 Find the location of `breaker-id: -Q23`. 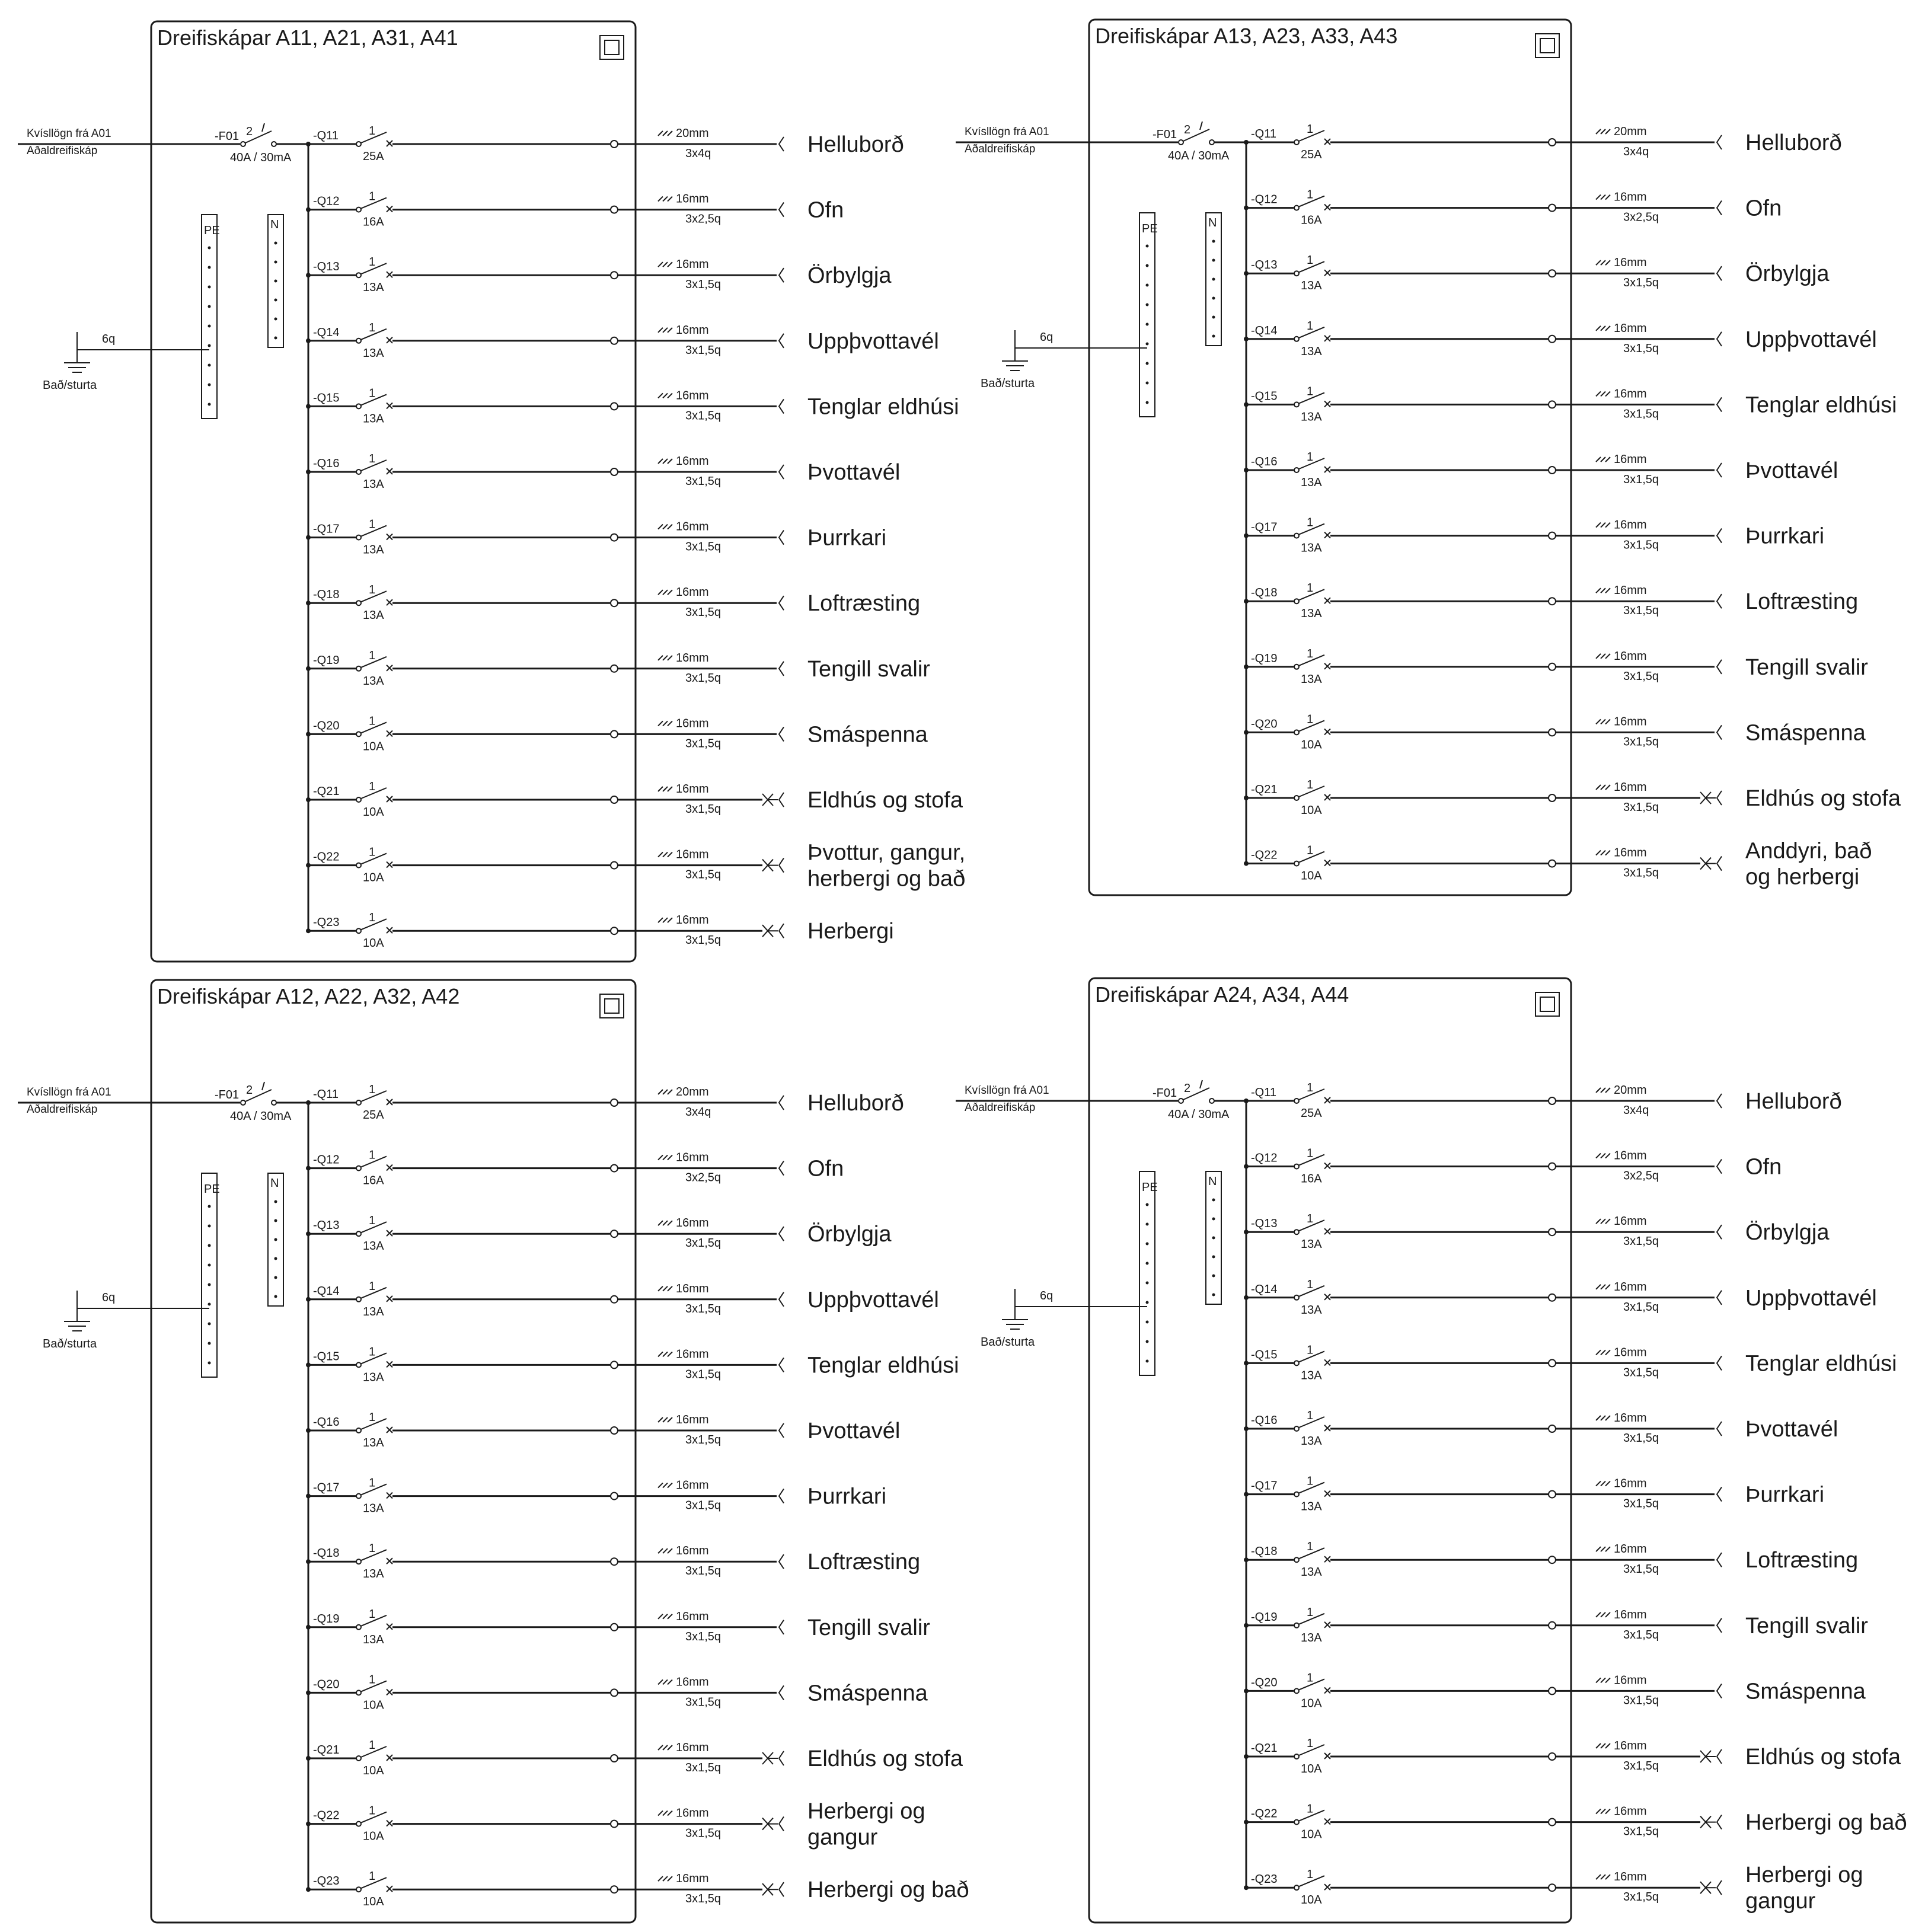

breaker-id: -Q23 is located at coordinates (1264, 1879).